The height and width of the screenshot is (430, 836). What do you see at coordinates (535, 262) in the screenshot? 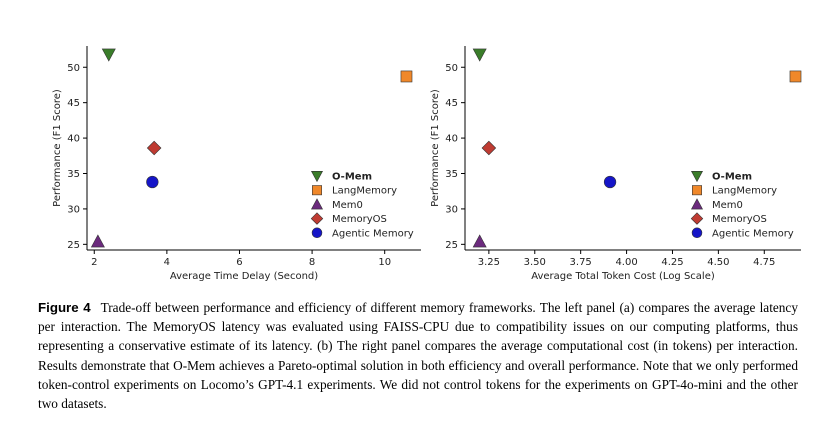
I see `x-tick-label: 3.50` at bounding box center [535, 262].